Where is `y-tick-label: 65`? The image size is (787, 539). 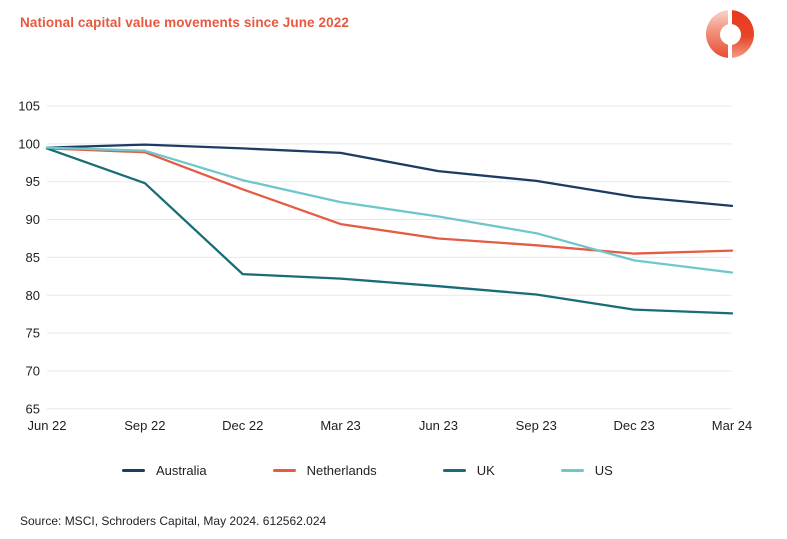
y-tick-label: 65 is located at coordinates (33, 408).